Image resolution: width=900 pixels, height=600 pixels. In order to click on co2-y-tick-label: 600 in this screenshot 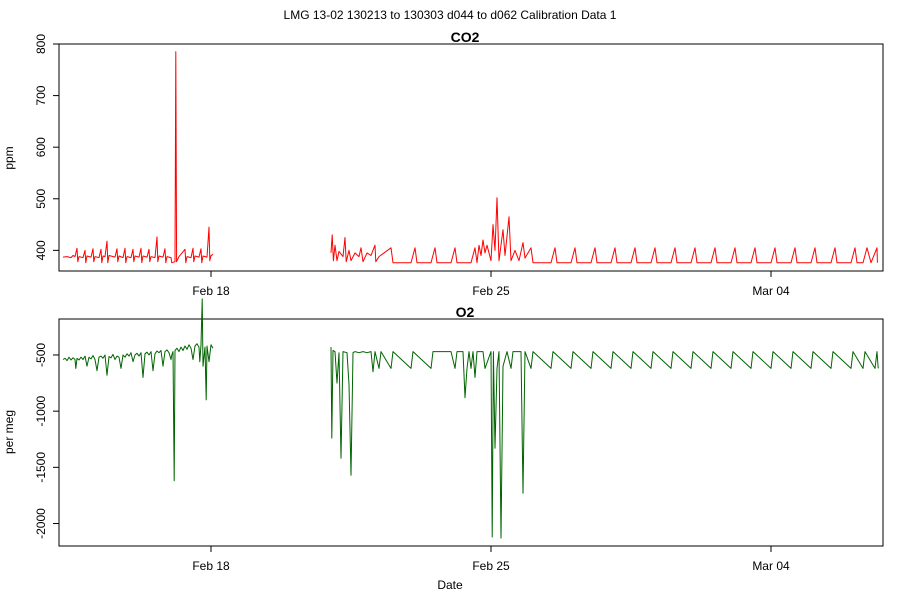, I will do `click(41, 147)`.